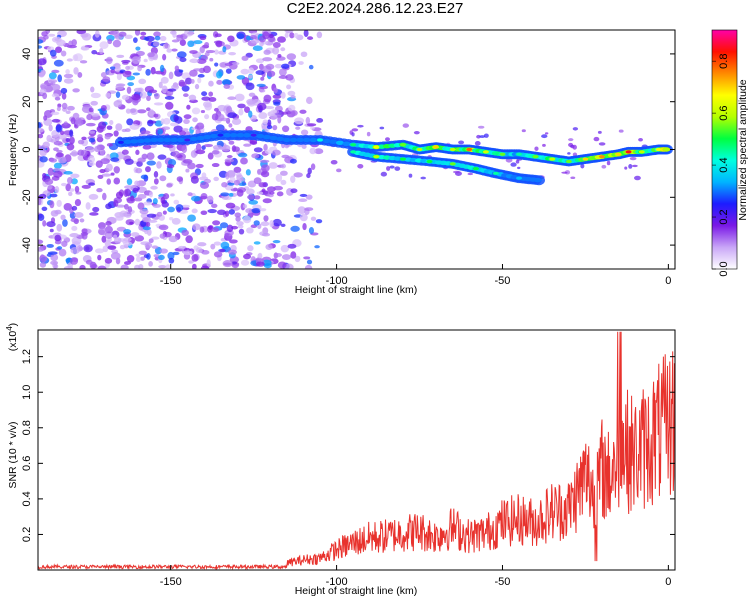  What do you see at coordinates (337, 281) in the screenshot?
I see `x-tick-label: -100` at bounding box center [337, 281].